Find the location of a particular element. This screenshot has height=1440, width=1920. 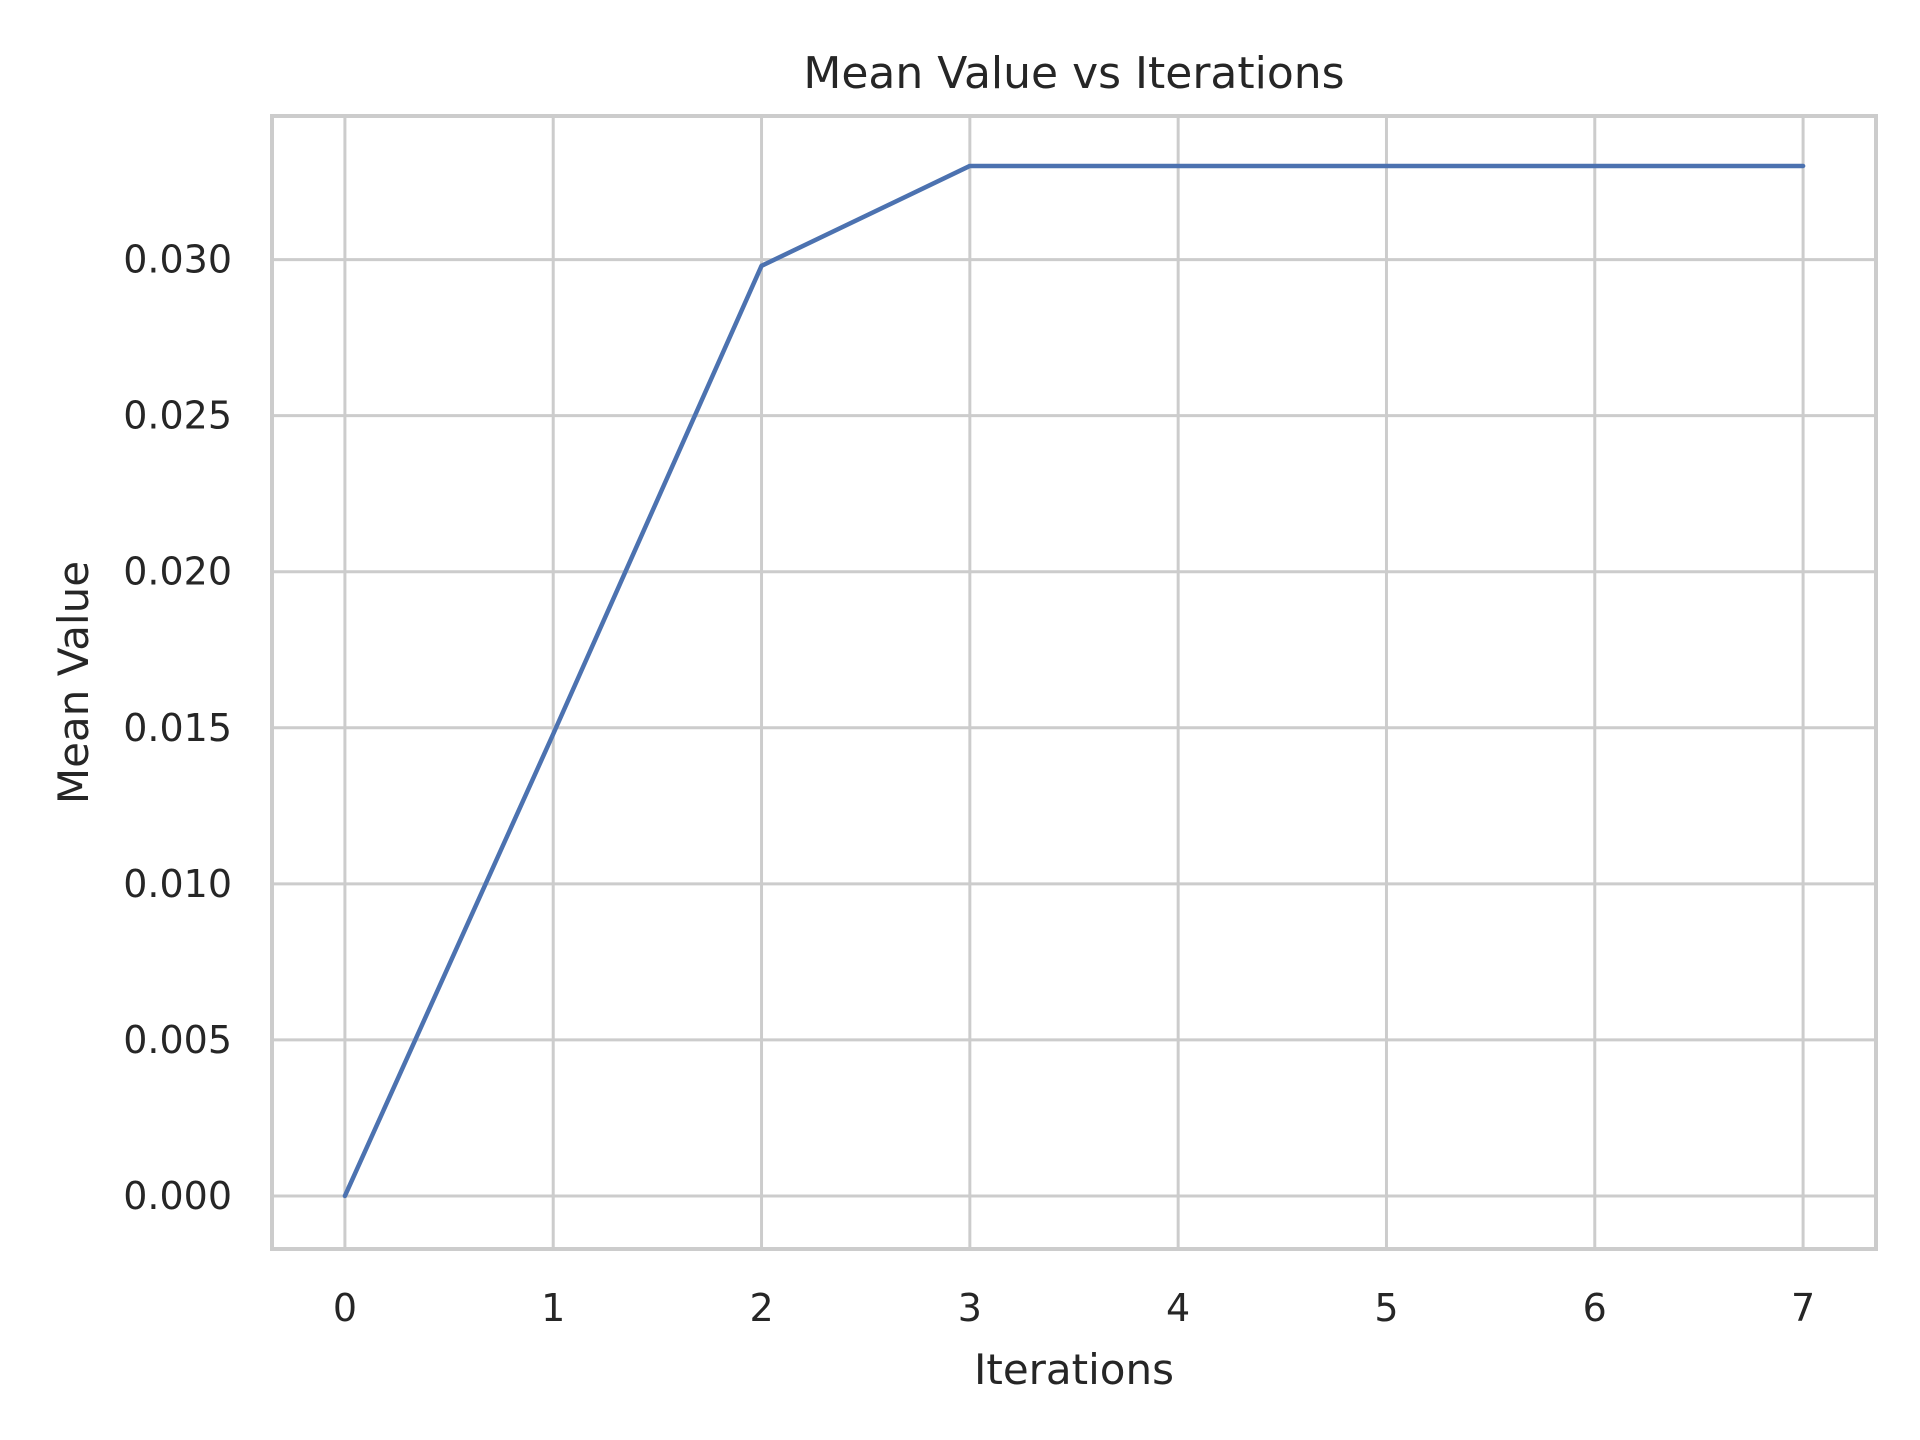

x-tick-label: 3 is located at coordinates (970, 1308).